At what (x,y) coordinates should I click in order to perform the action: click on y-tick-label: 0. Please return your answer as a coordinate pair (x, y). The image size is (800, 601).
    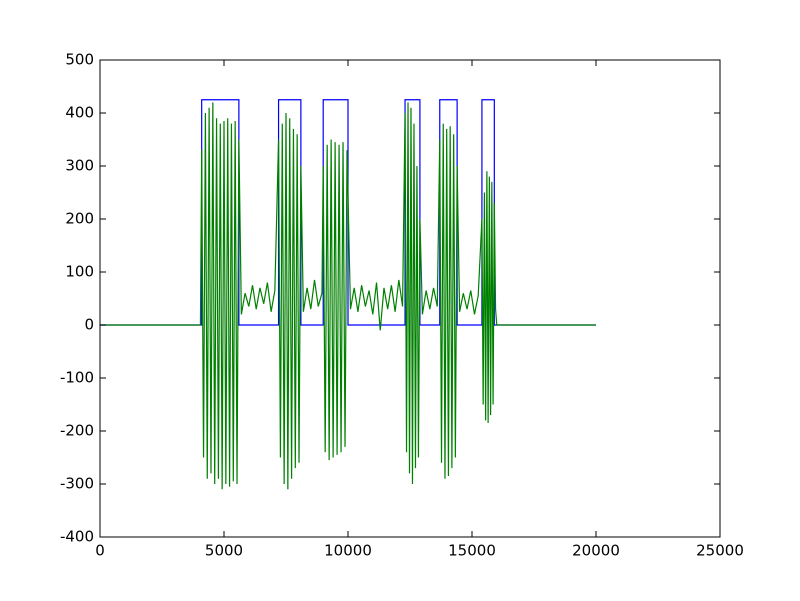
    Looking at the image, I should click on (89, 325).